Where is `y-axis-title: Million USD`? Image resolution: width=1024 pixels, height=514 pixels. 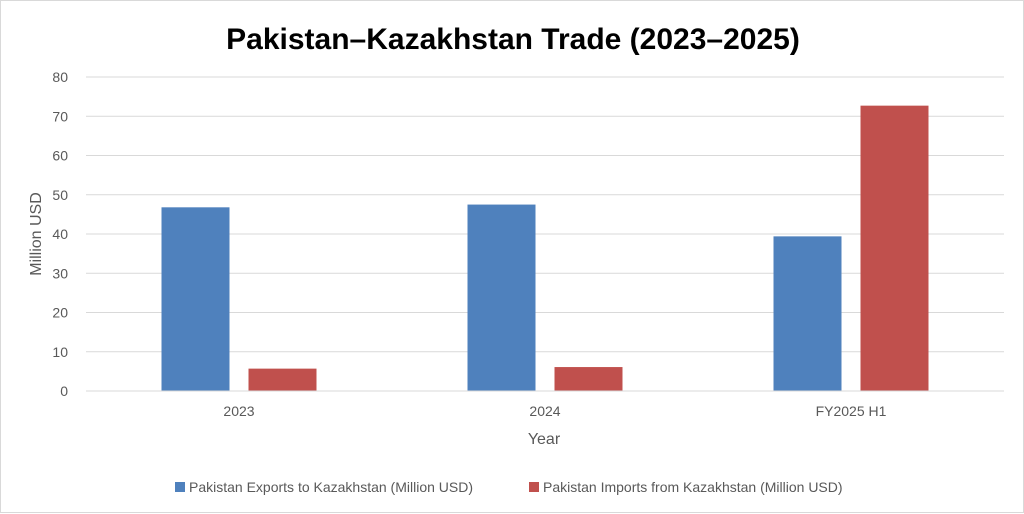 y-axis-title: Million USD is located at coordinates (36, 234).